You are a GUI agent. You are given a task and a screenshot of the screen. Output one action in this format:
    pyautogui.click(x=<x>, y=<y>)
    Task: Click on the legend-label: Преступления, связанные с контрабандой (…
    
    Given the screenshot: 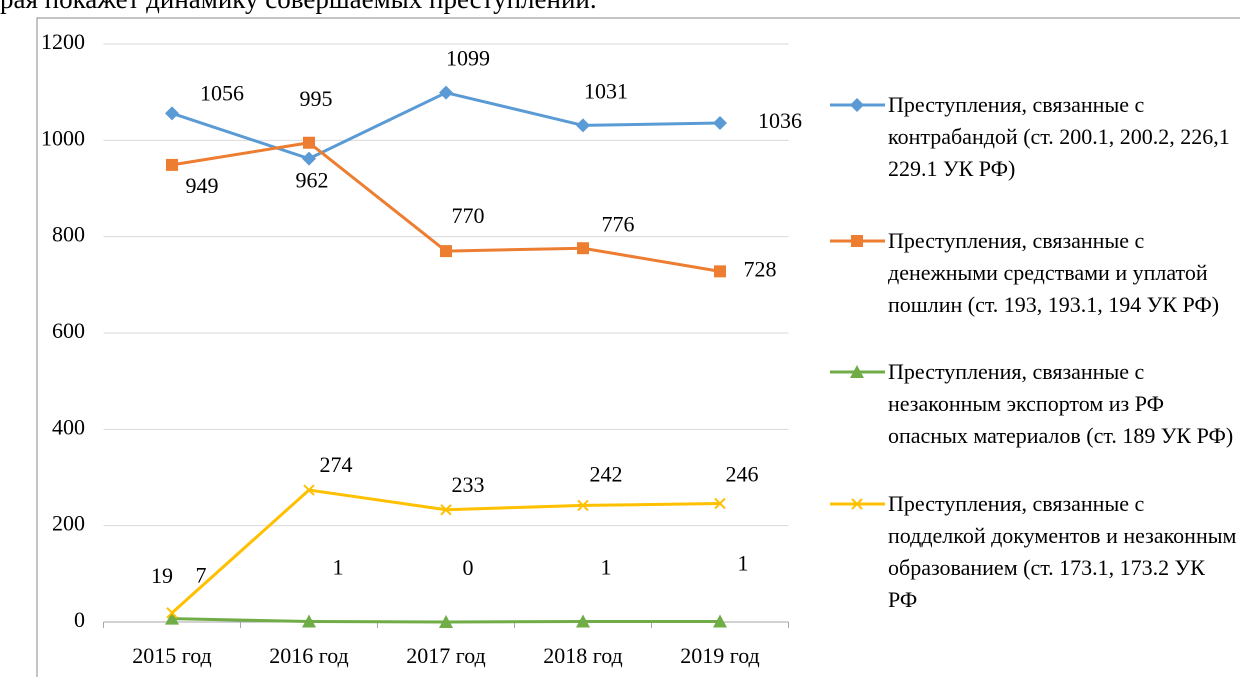 What is the action you would take?
    pyautogui.click(x=1059, y=136)
    